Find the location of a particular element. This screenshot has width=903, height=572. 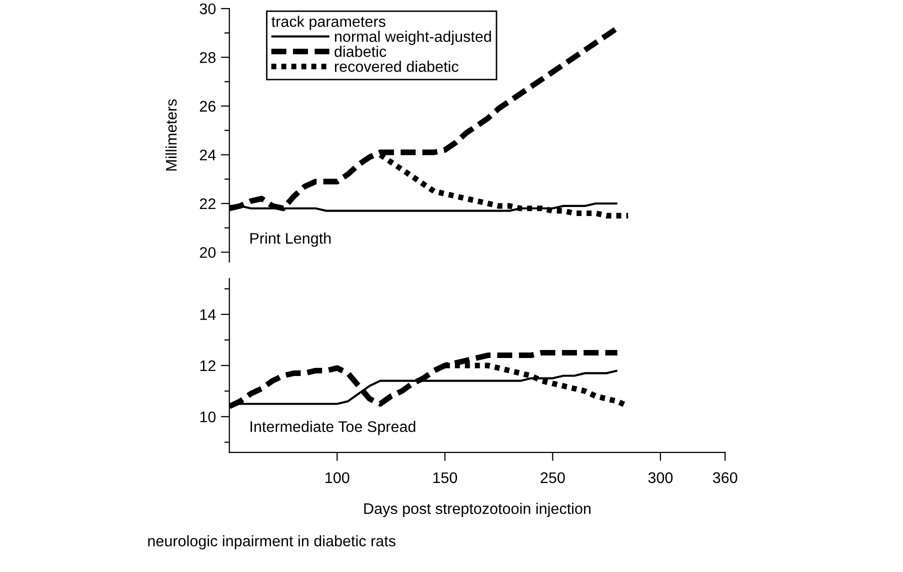

y-tick-label: 30 is located at coordinates (208, 8).